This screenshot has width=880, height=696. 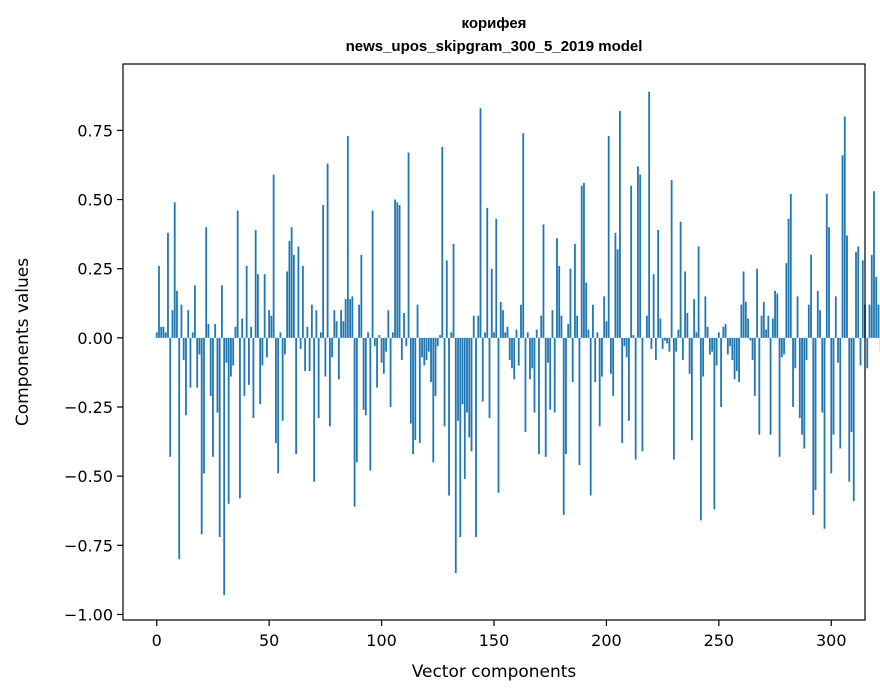 I want to click on y-axis: −1.00 −0.75 −0.50 −0.25 0.00 0.25 0.50 0.75, so click(x=93, y=372).